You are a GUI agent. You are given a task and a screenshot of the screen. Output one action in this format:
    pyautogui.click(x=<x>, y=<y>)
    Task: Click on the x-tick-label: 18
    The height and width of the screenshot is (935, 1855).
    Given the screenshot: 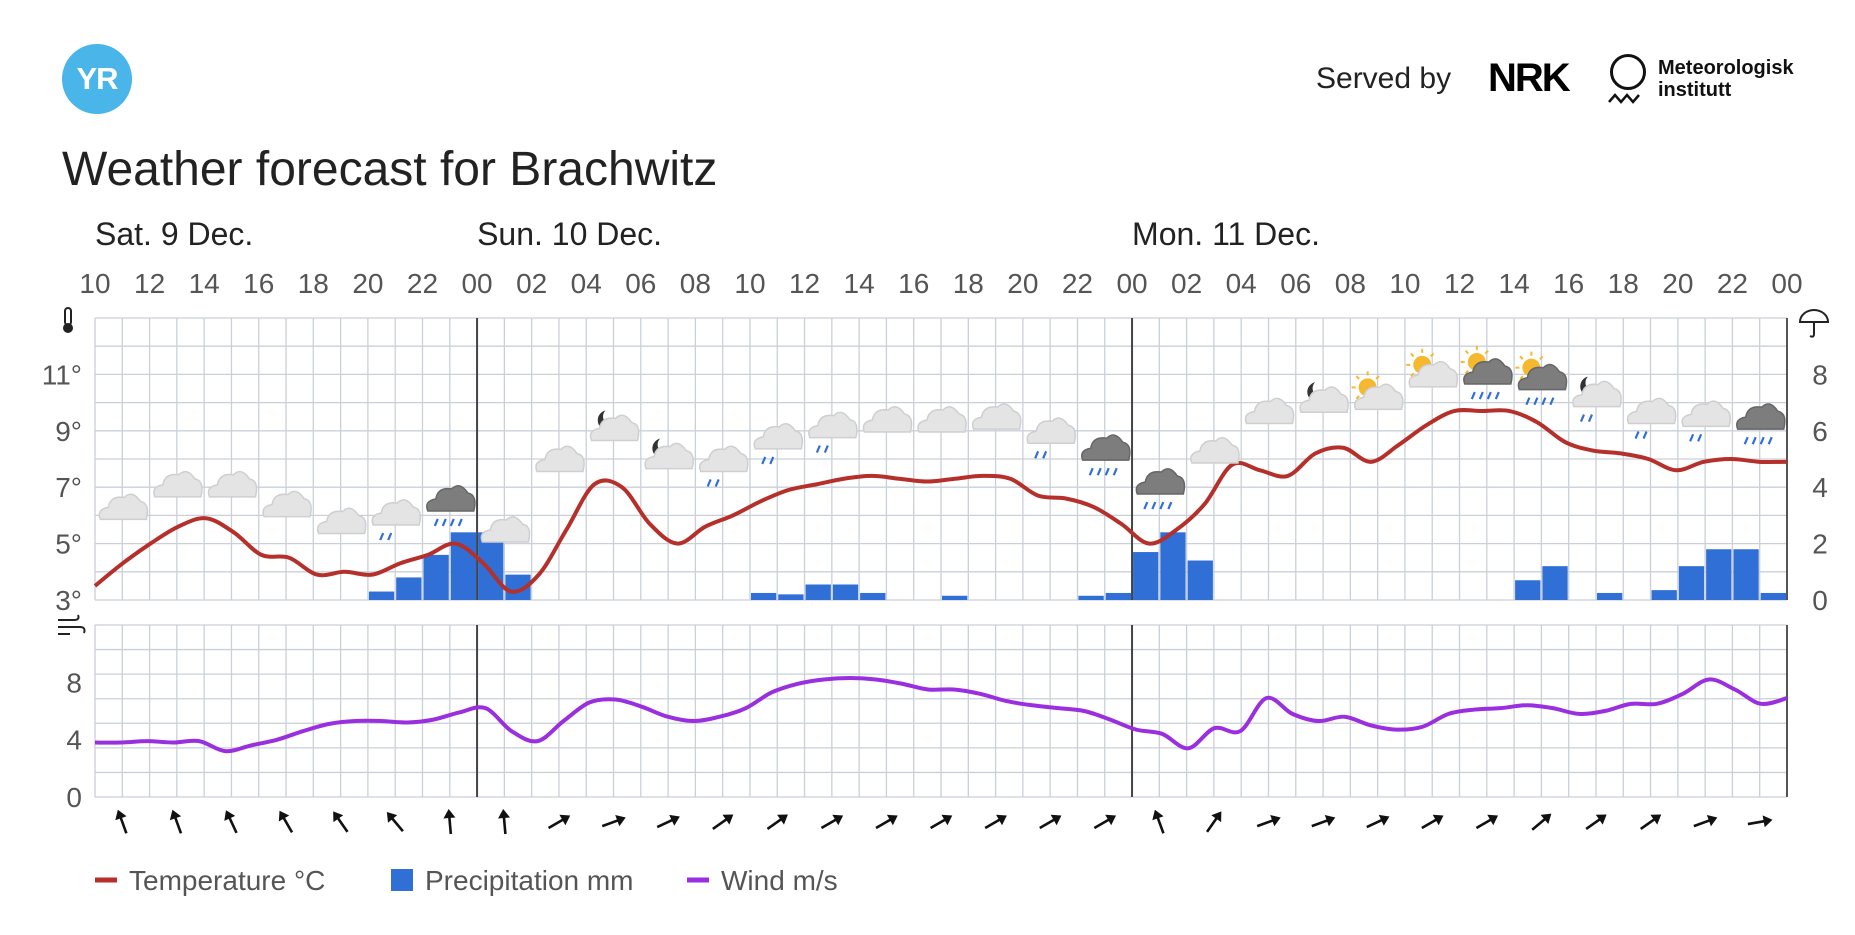 What is the action you would take?
    pyautogui.click(x=968, y=283)
    